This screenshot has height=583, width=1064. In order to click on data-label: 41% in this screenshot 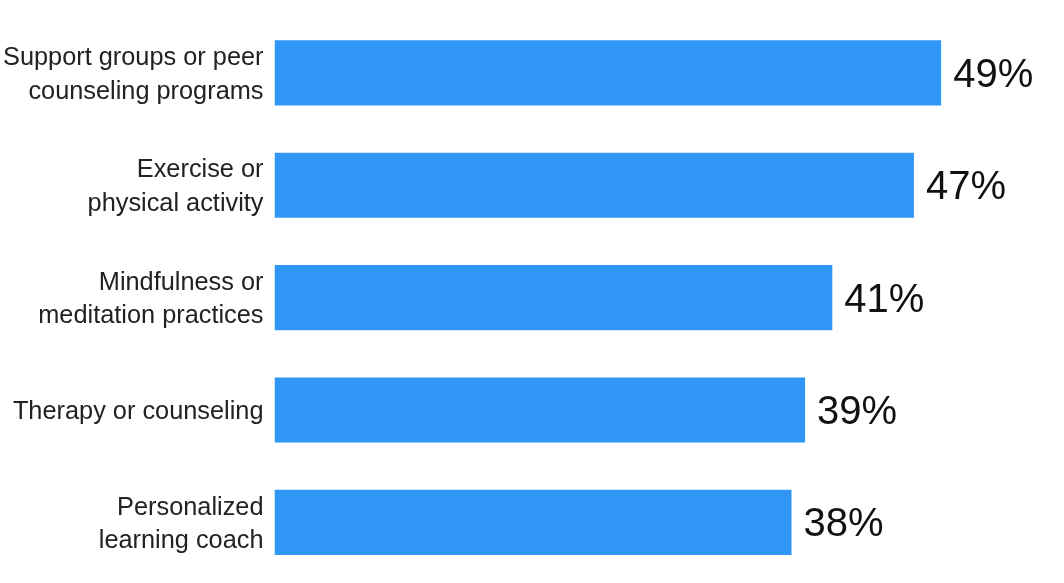, I will do `click(884, 297)`.